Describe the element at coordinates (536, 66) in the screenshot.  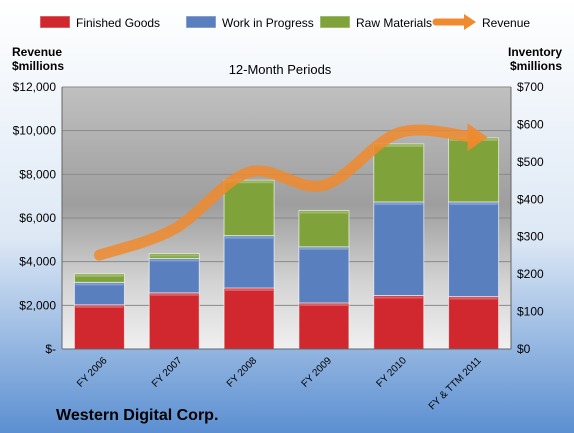
I see `right-axis-title-line2: $millions` at that location.